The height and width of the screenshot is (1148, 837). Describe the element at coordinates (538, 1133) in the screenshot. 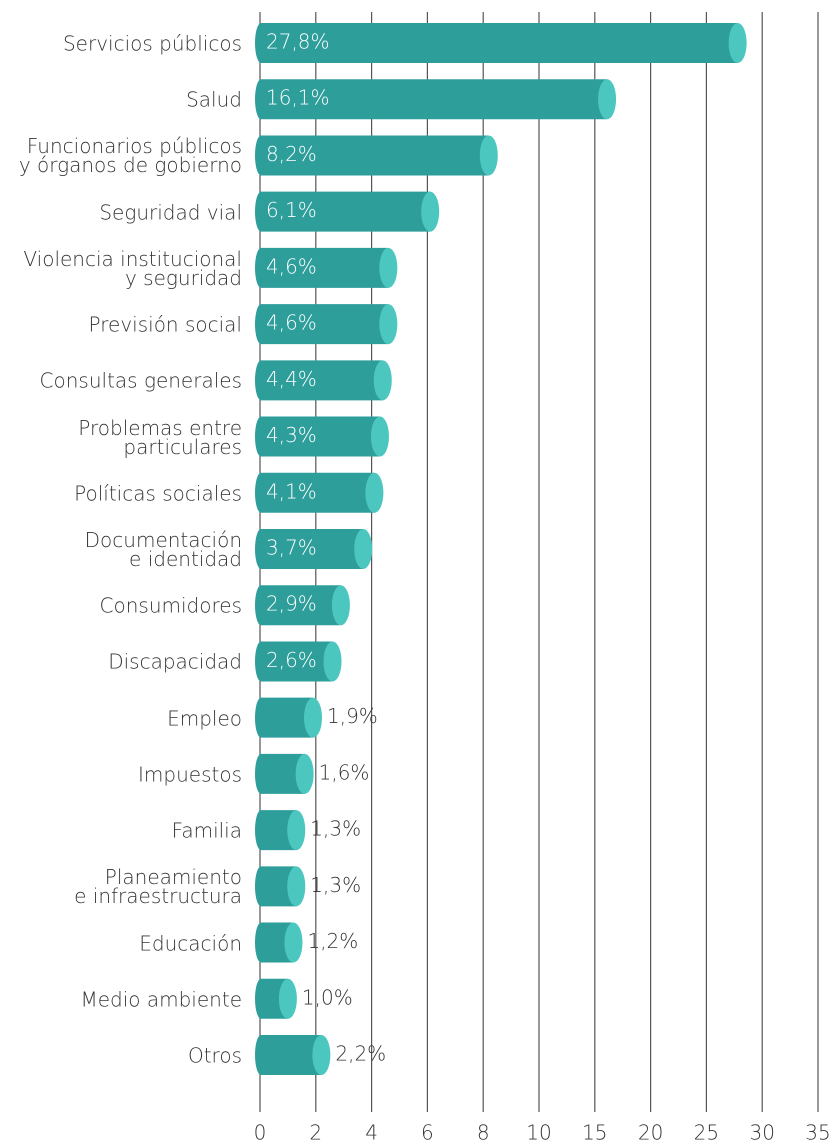

I see `x-tick-label: 10` at that location.